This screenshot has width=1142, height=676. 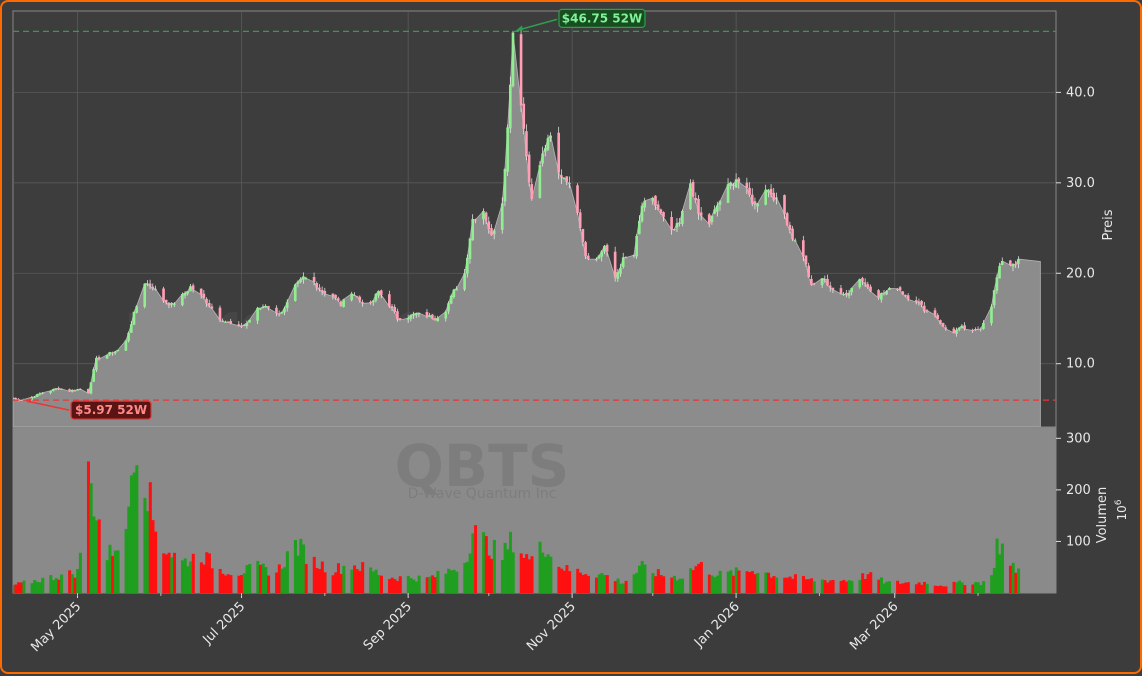 I want to click on volume-axis-unit: 106, so click(x=1121, y=509).